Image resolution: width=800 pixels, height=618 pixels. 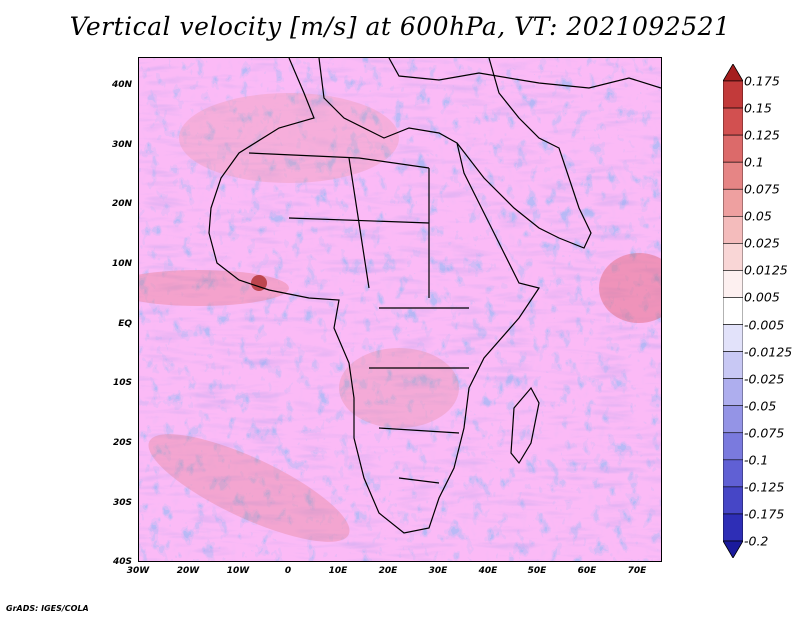 What do you see at coordinates (121, 85) in the screenshot?
I see `lat-tick-label: 40N` at bounding box center [121, 85].